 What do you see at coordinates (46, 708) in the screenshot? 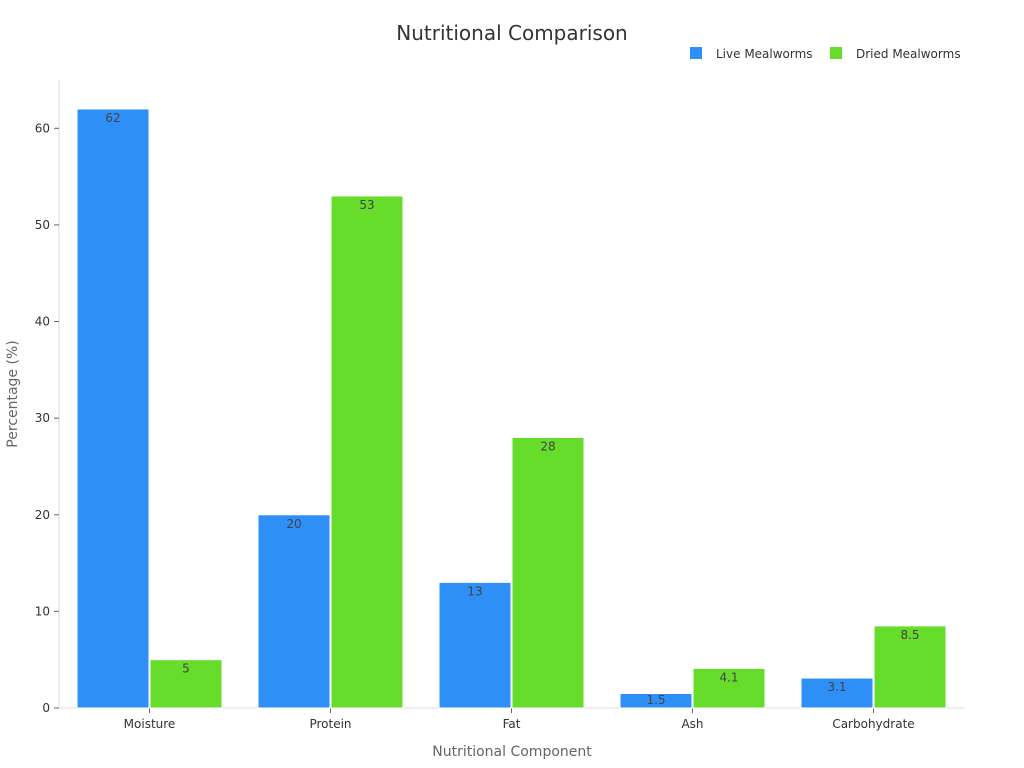
I see `y-tick-label: 0` at bounding box center [46, 708].